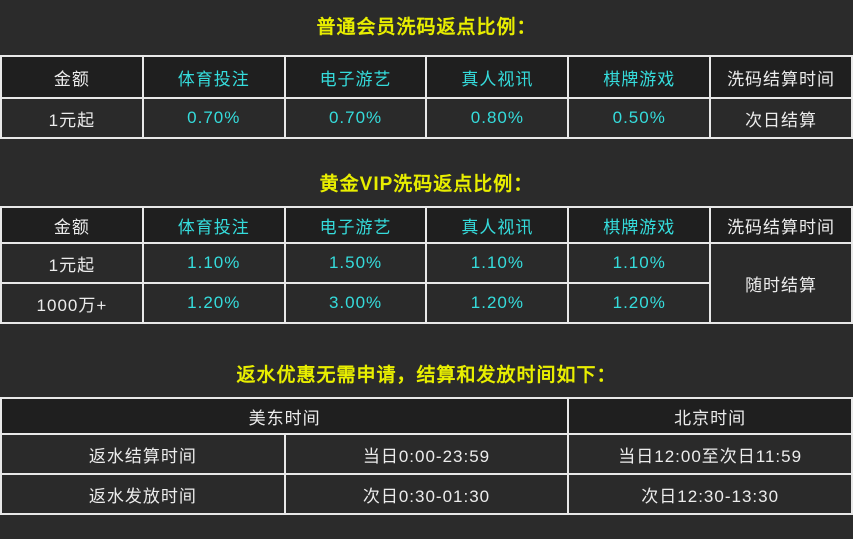 The height and width of the screenshot is (539, 853). I want to click on table-row: 1元起 0.70% 0.70% 0.80% 0.50% 次日结算, so click(426, 118).